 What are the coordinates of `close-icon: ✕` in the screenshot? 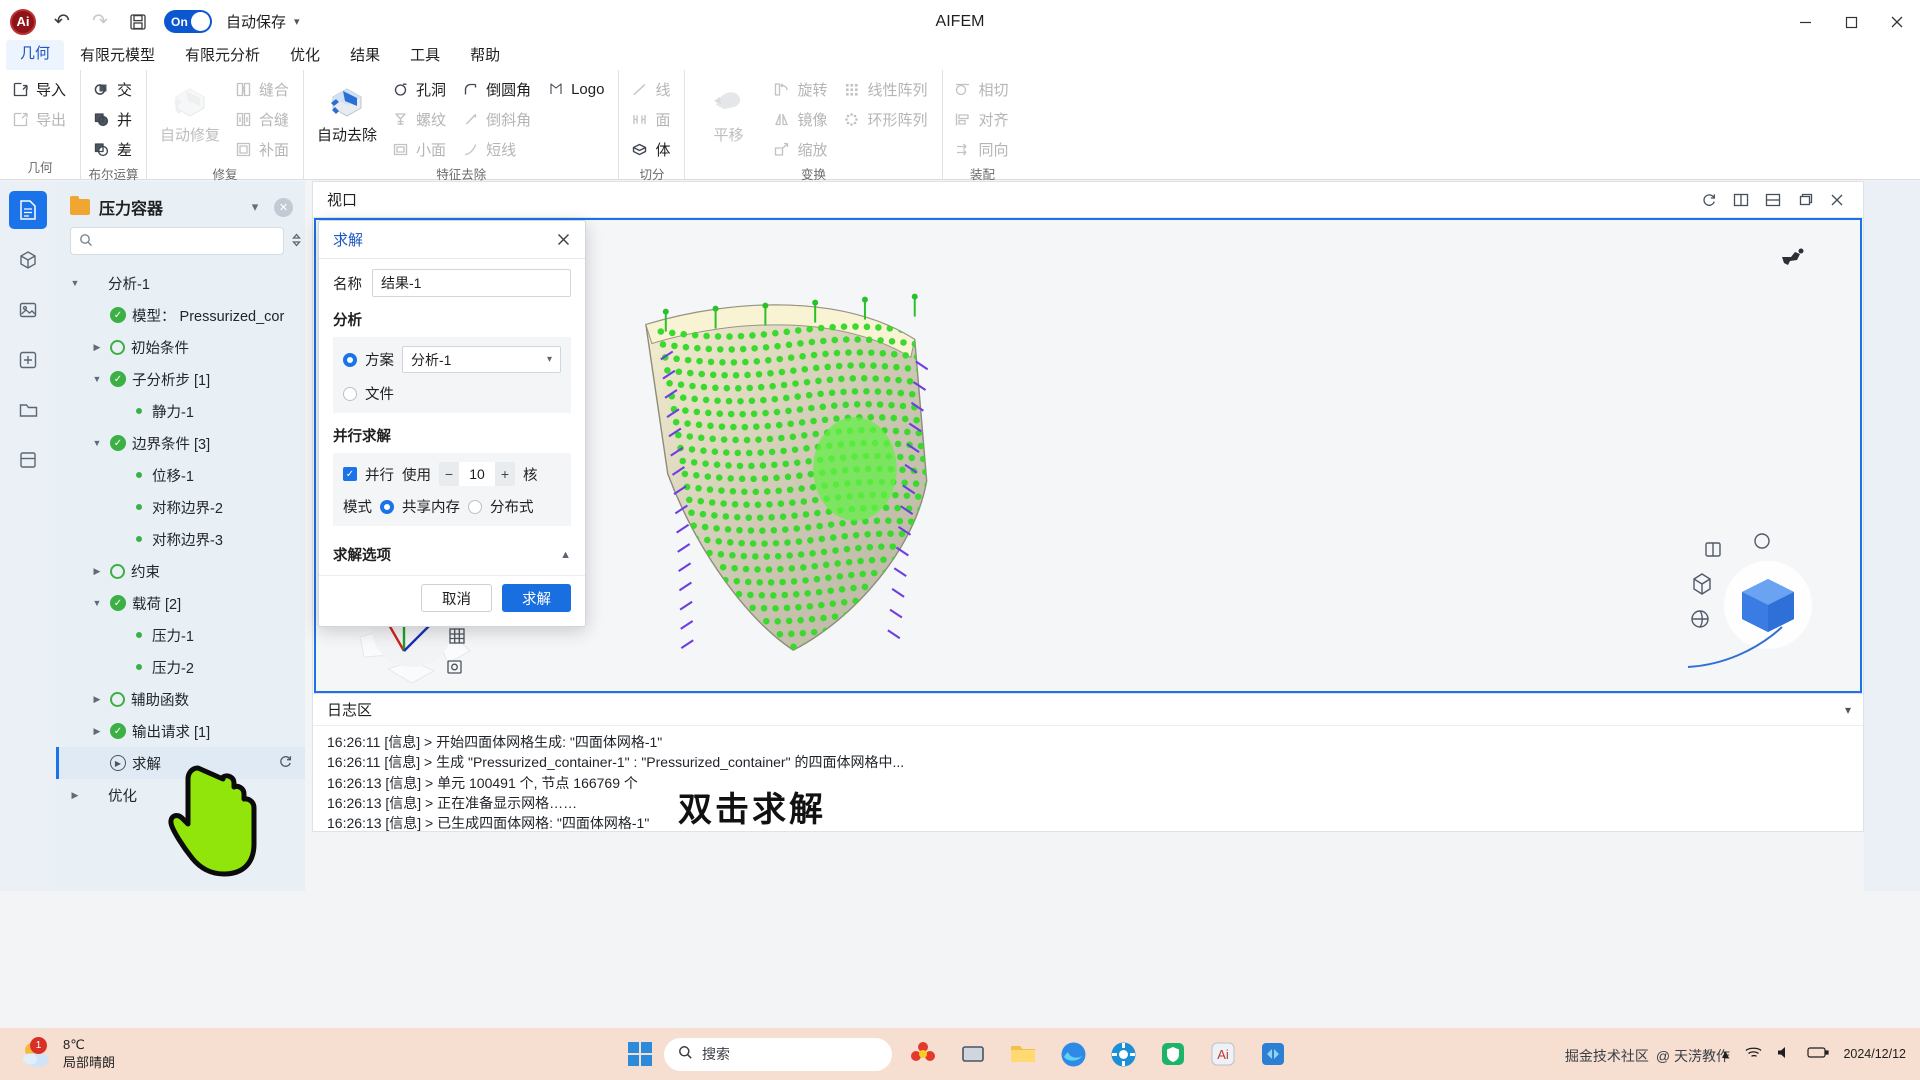 It's located at (283, 207).